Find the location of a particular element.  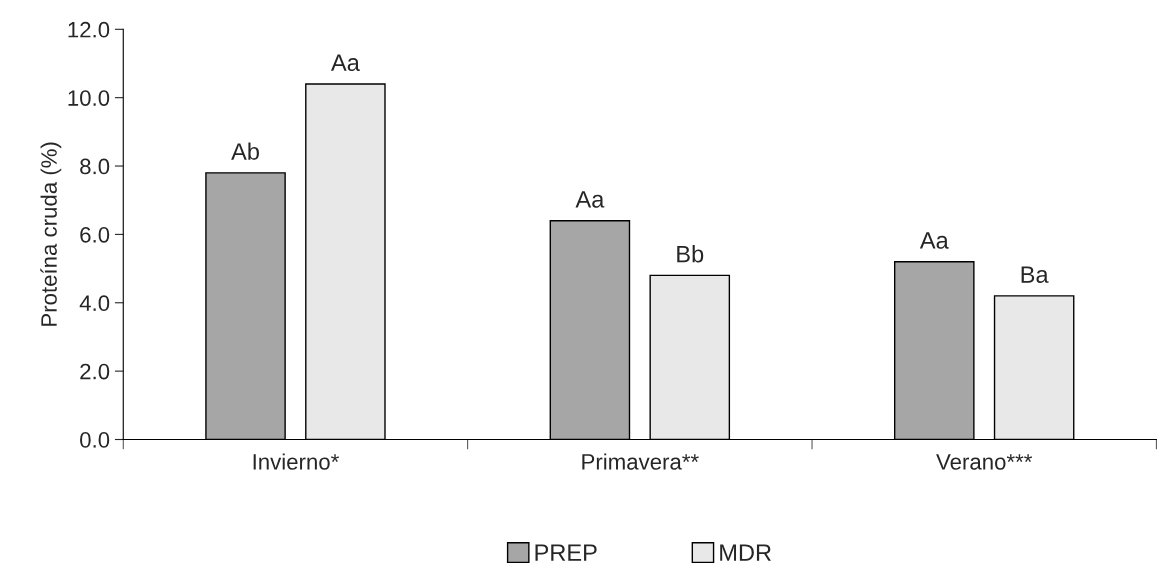

data-label: Ba is located at coordinates (1035, 274).